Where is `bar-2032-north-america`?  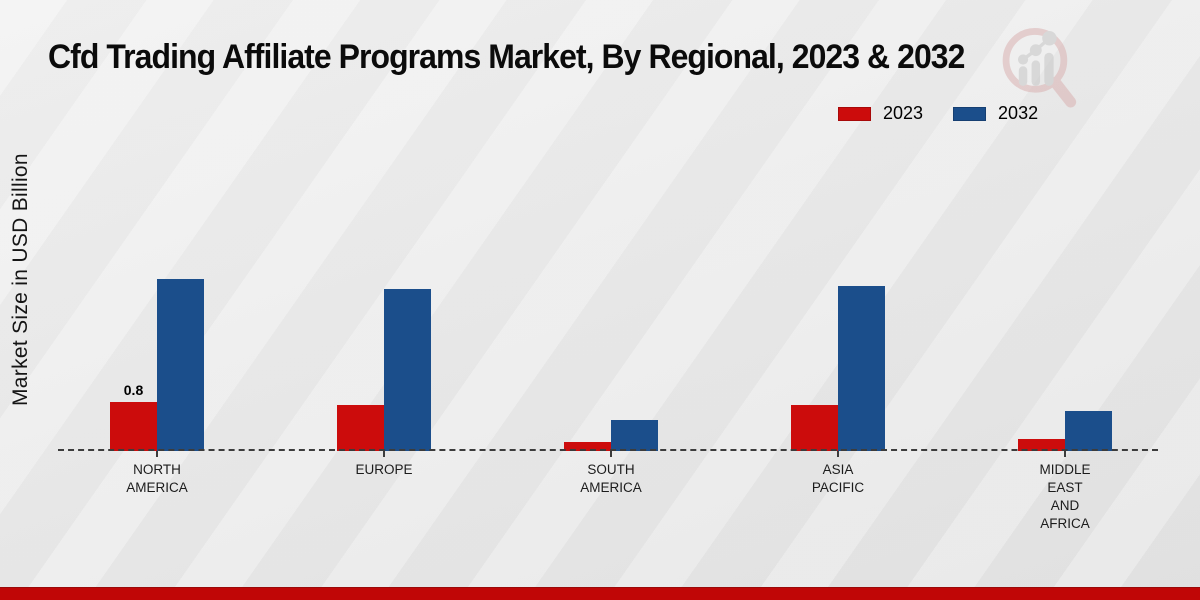
bar-2032-north-america is located at coordinates (180, 365).